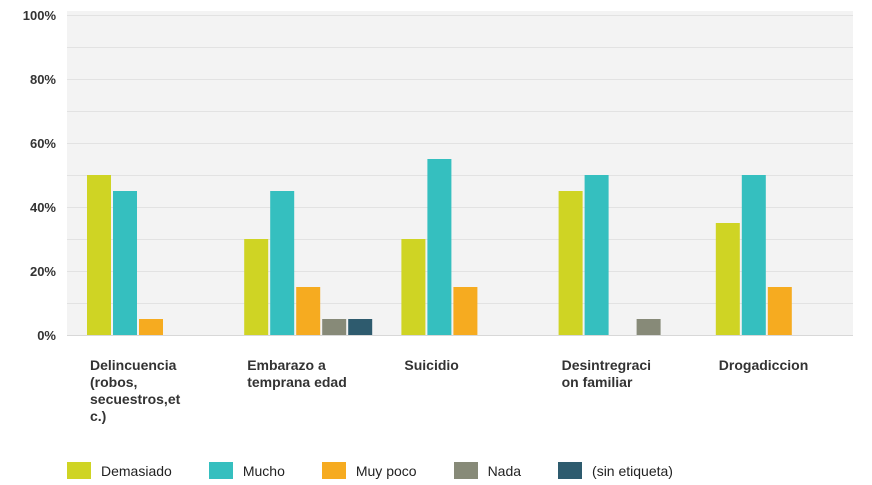  What do you see at coordinates (135, 390) in the screenshot?
I see `x-category-label: Delincuencia (robos, secuestros,et c.)` at bounding box center [135, 390].